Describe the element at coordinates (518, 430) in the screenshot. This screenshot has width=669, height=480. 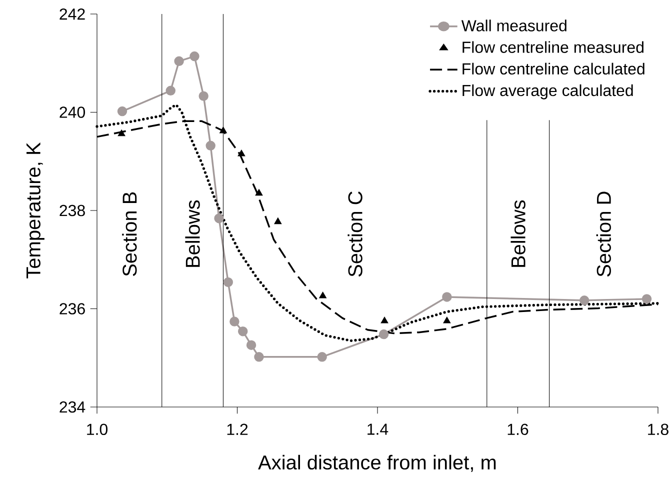
I see `x-tick-label: 1.6` at that location.